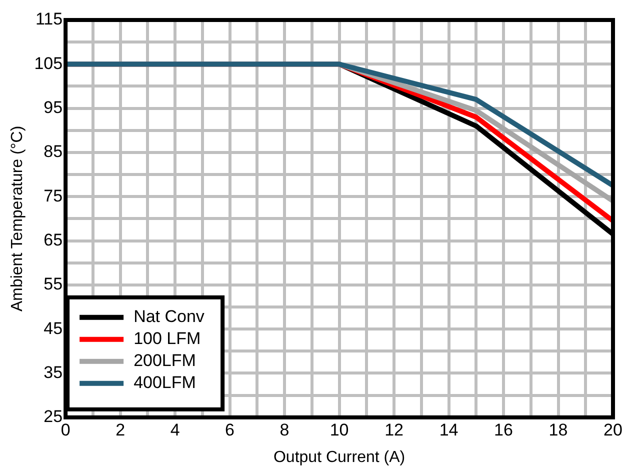 The width and height of the screenshot is (641, 475). What do you see at coordinates (339, 430) in the screenshot?
I see `x-tick-label: 10` at bounding box center [339, 430].